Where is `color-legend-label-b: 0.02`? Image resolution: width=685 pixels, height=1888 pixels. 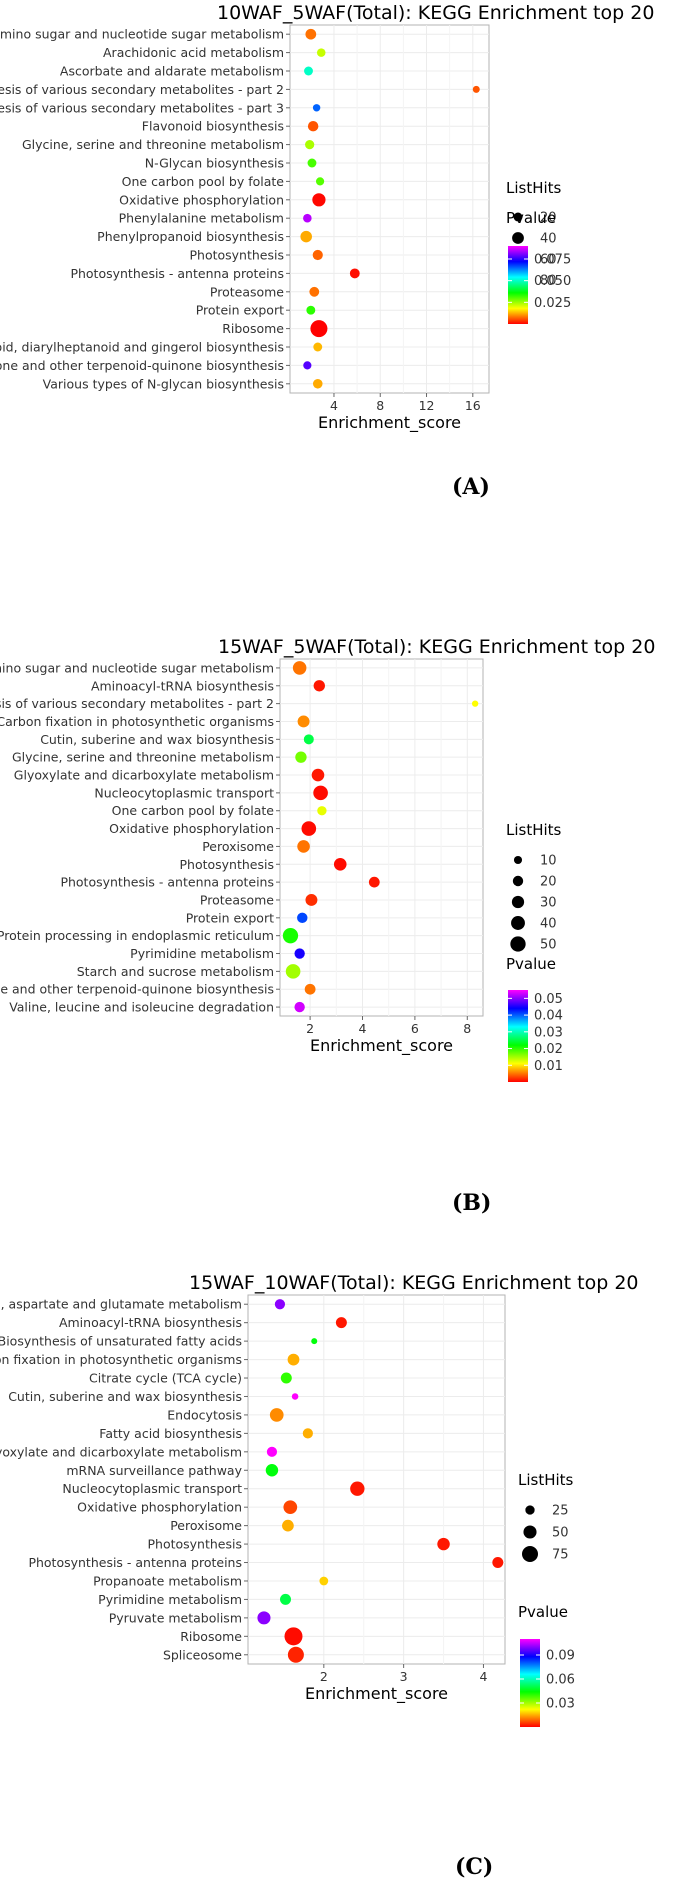
color-legend-label-b: 0.02 is located at coordinates (548, 1049).